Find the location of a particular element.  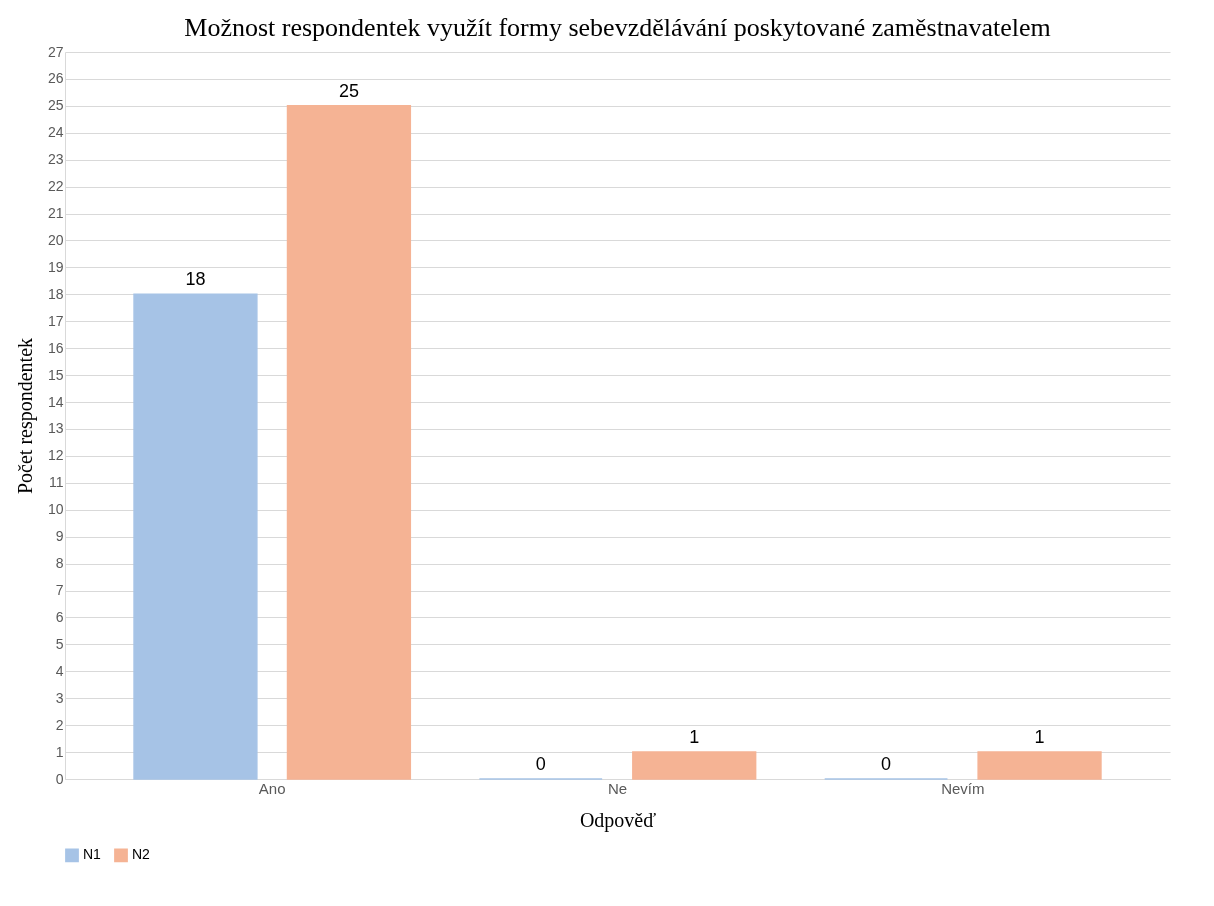

x-tick-label: Ne is located at coordinates (617, 788).